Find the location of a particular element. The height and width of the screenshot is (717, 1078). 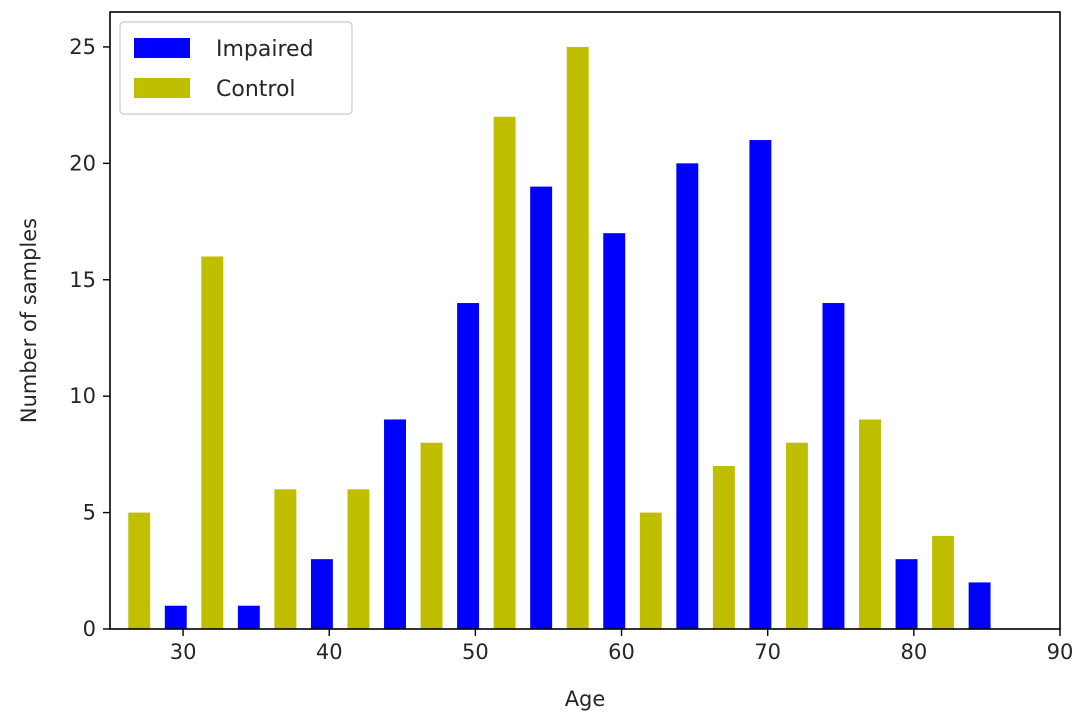

y-axis-title: Number of samples is located at coordinates (29, 320).